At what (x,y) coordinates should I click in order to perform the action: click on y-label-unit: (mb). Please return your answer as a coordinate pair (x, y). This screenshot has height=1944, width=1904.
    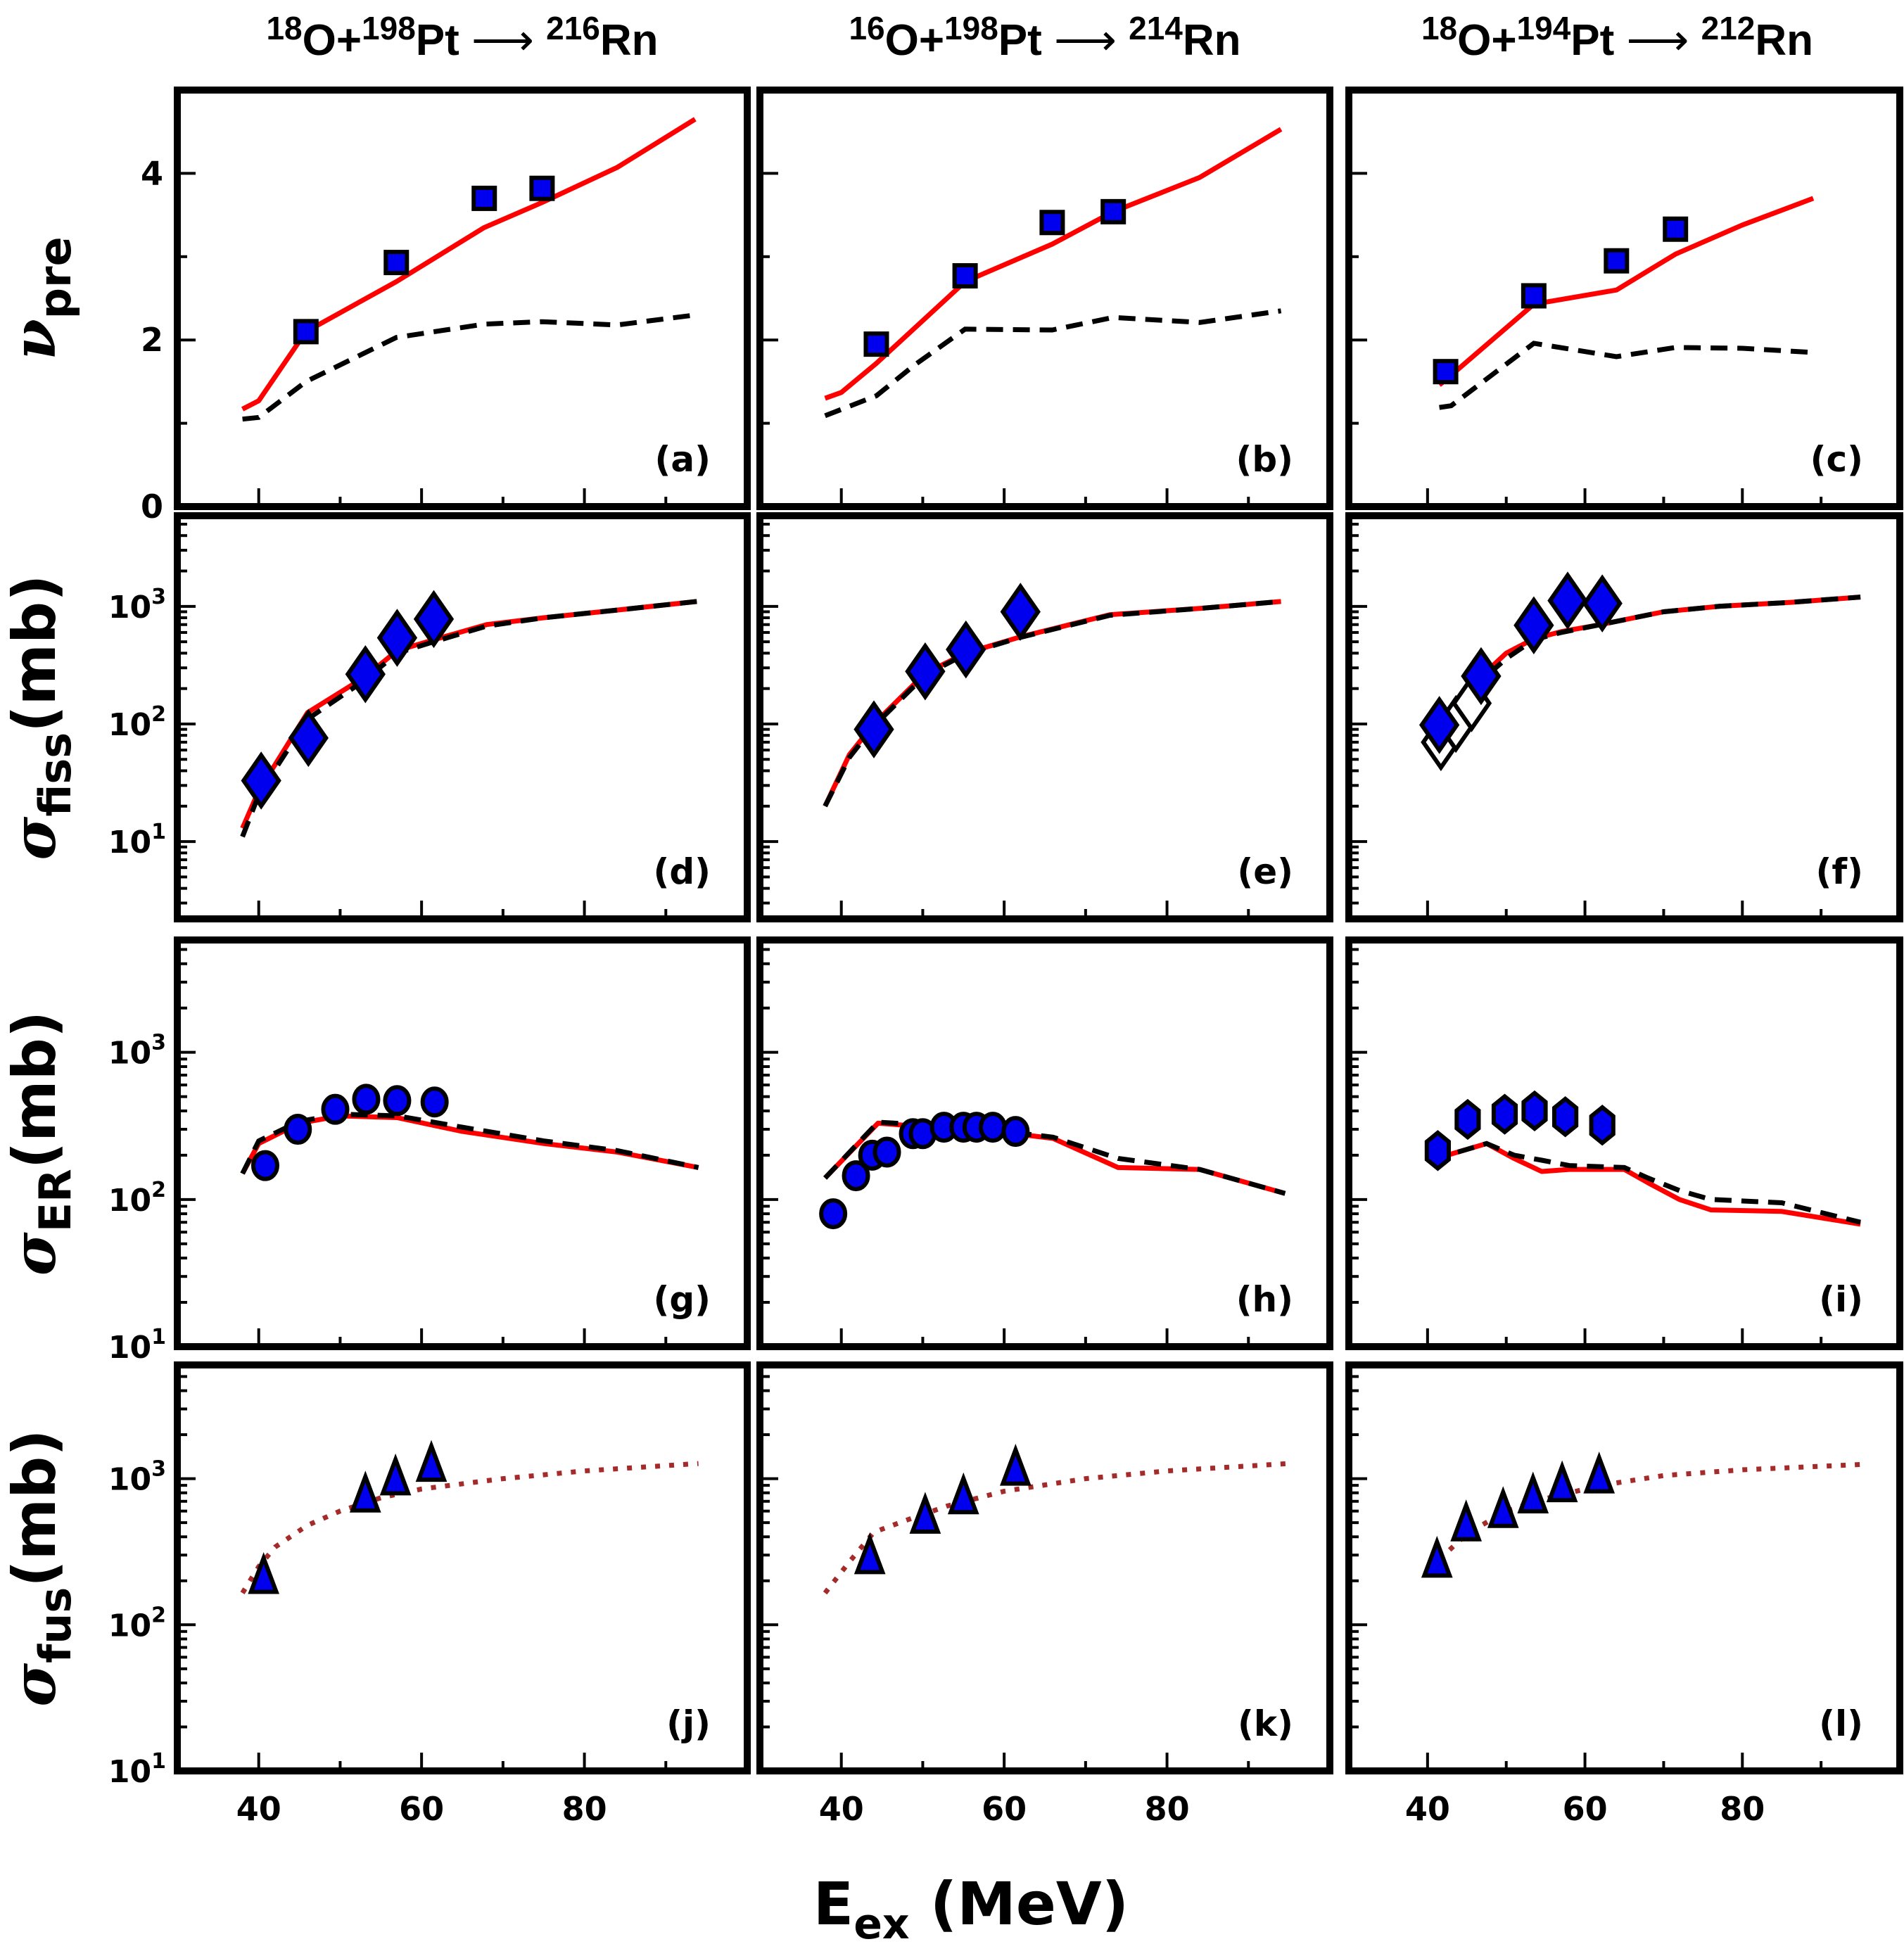
    Looking at the image, I should click on (34, 653).